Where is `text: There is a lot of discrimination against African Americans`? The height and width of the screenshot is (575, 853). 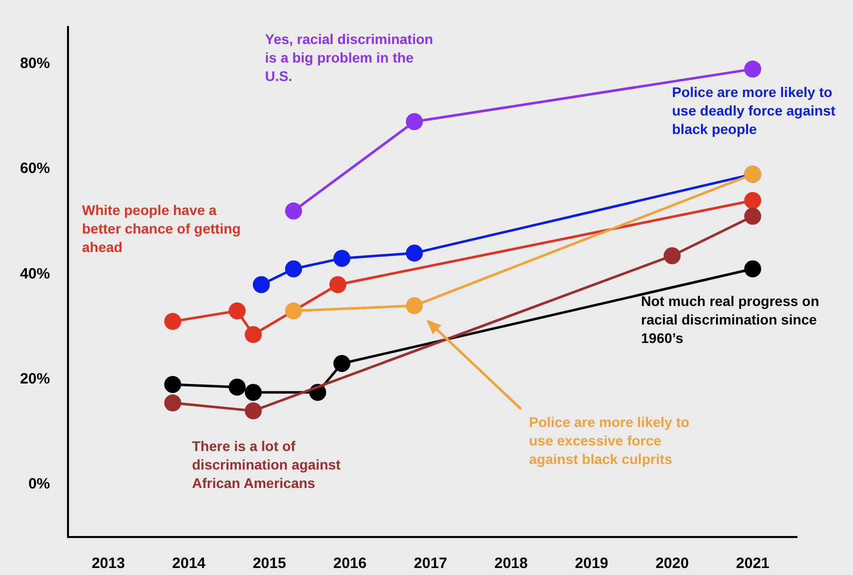 text: There is a lot of discrimination against African Americans is located at coordinates (266, 464).